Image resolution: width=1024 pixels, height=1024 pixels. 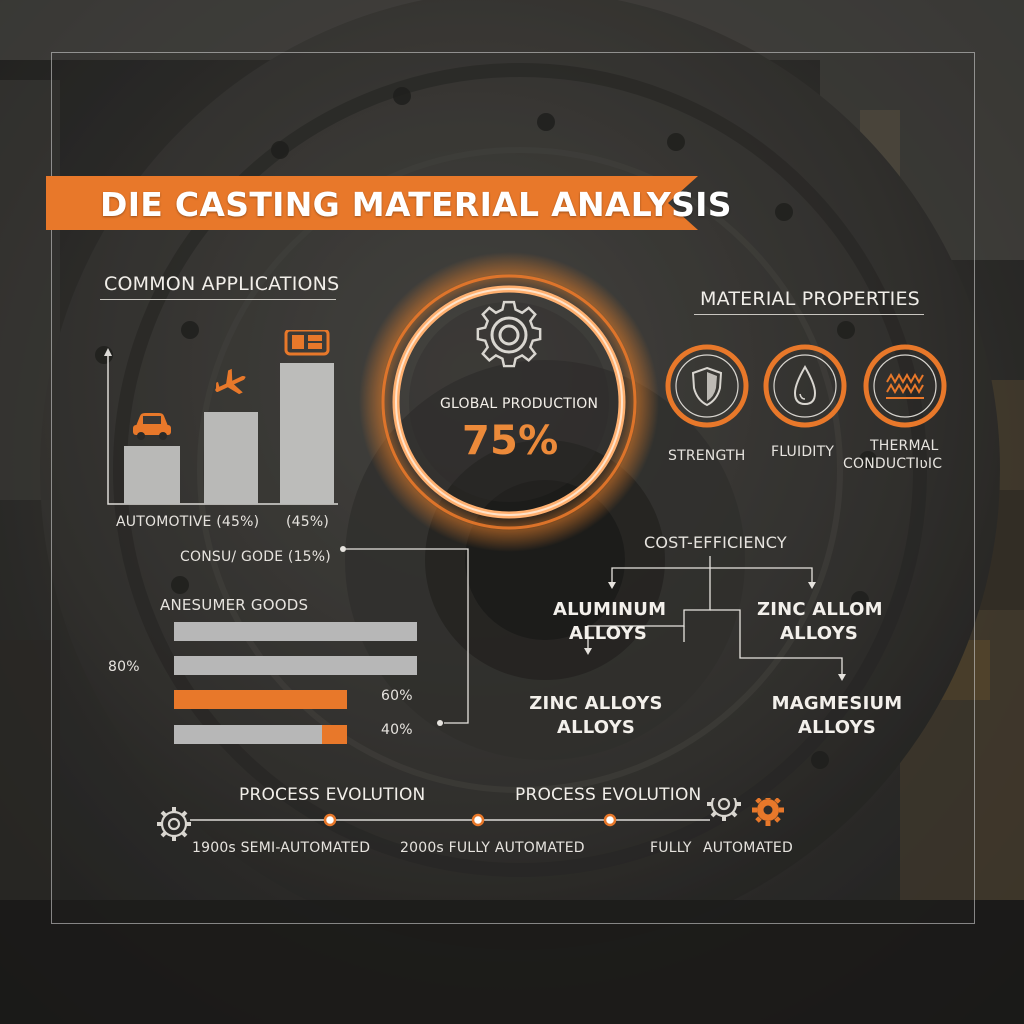 I want to click on airplane-icon, so click(x=230, y=381).